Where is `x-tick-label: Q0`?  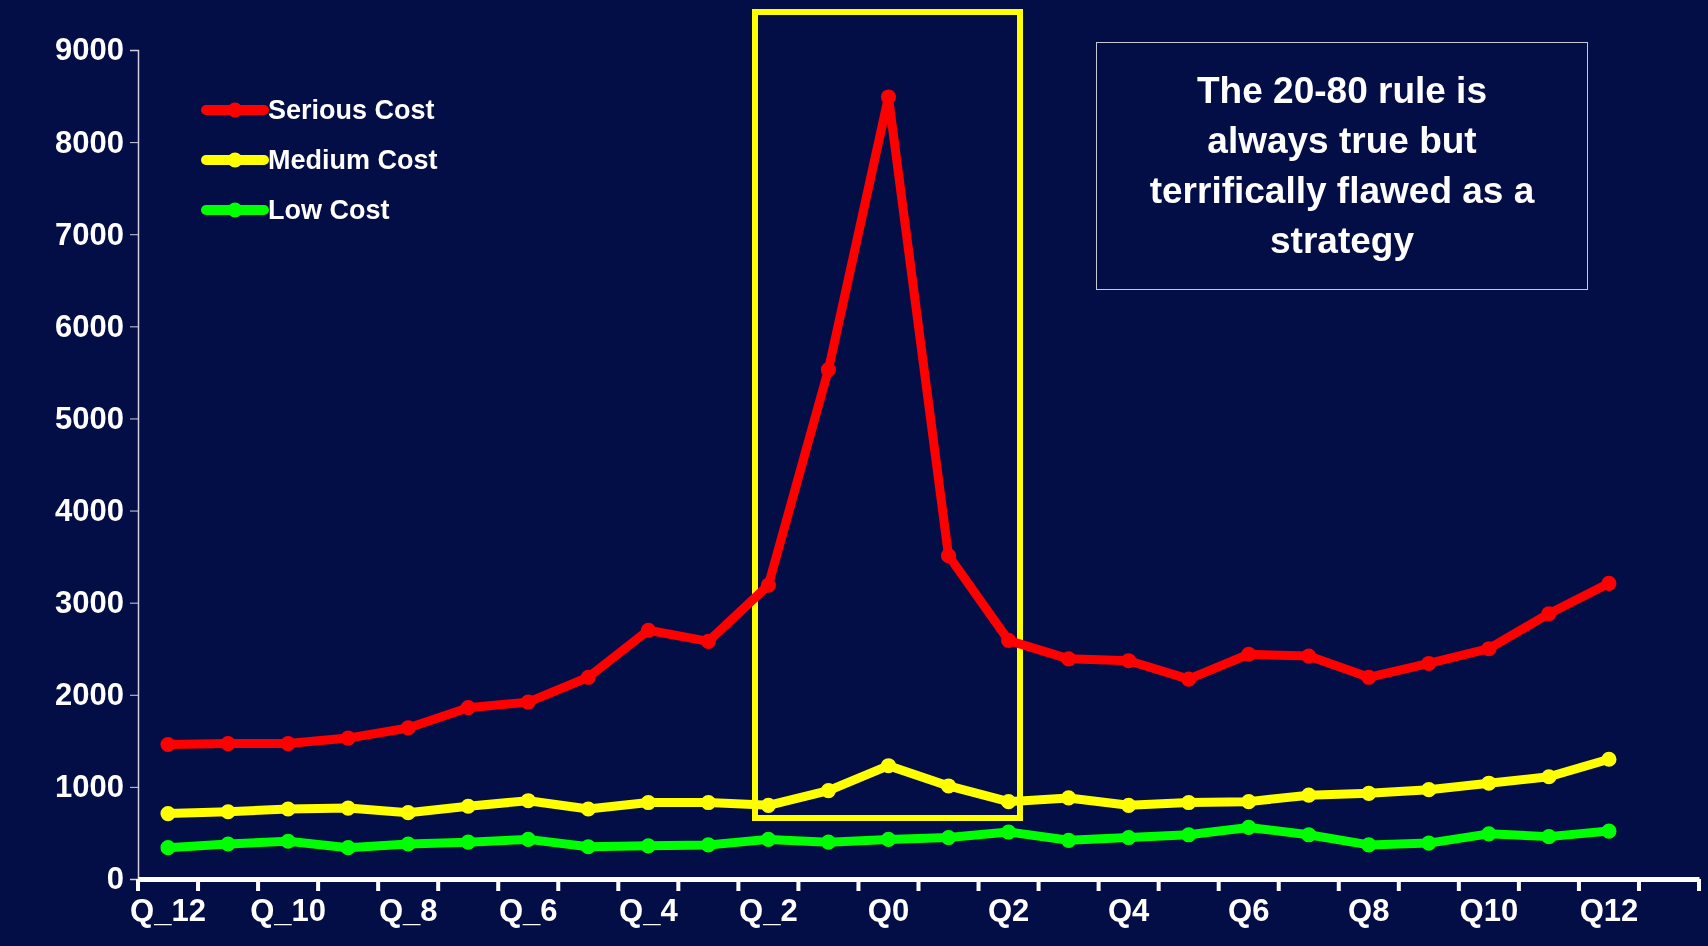
x-tick-label: Q0 is located at coordinates (888, 911).